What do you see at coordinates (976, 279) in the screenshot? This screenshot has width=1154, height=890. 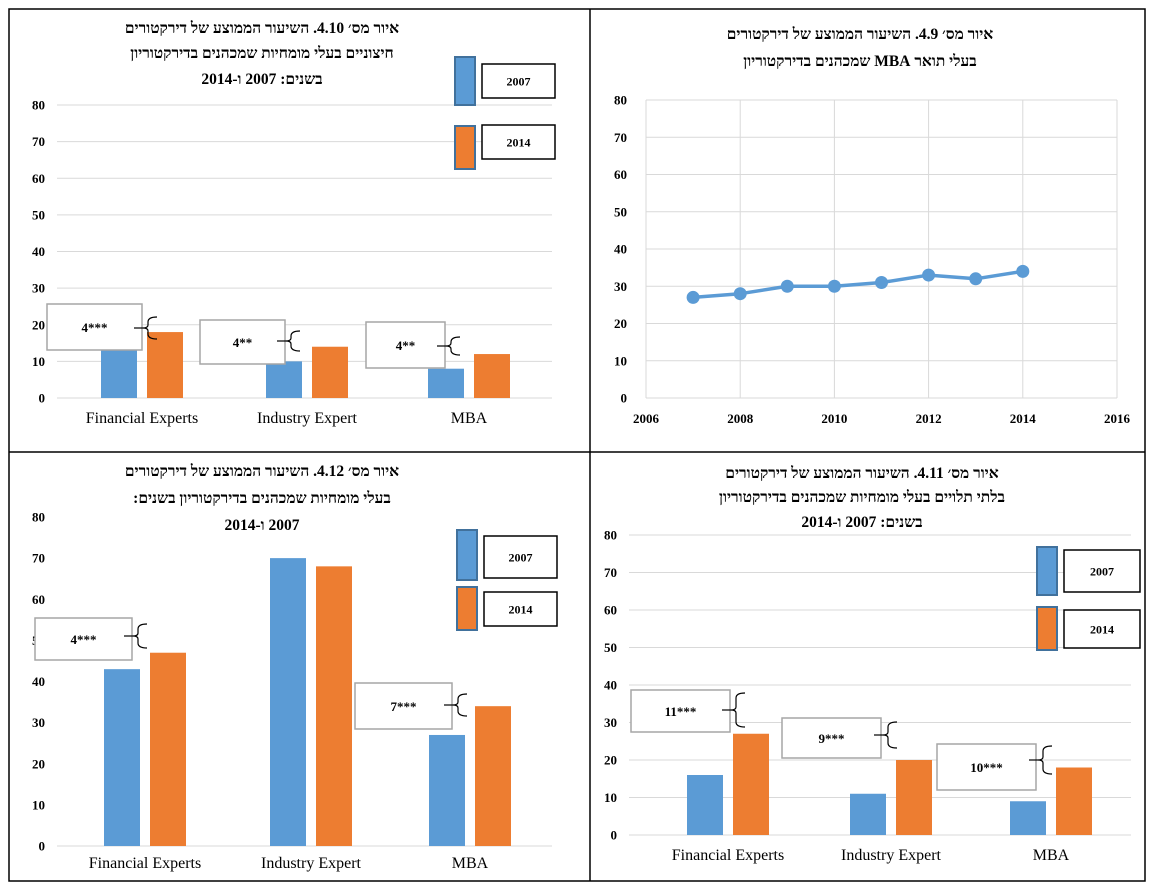 I see `data-point-2013` at bounding box center [976, 279].